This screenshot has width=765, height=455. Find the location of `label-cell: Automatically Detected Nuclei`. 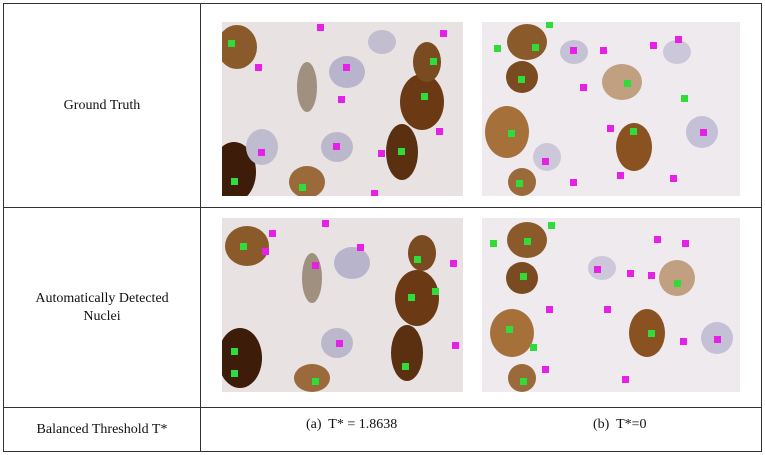

label-cell: Automatically Detected Nuclei is located at coordinates (102, 307).